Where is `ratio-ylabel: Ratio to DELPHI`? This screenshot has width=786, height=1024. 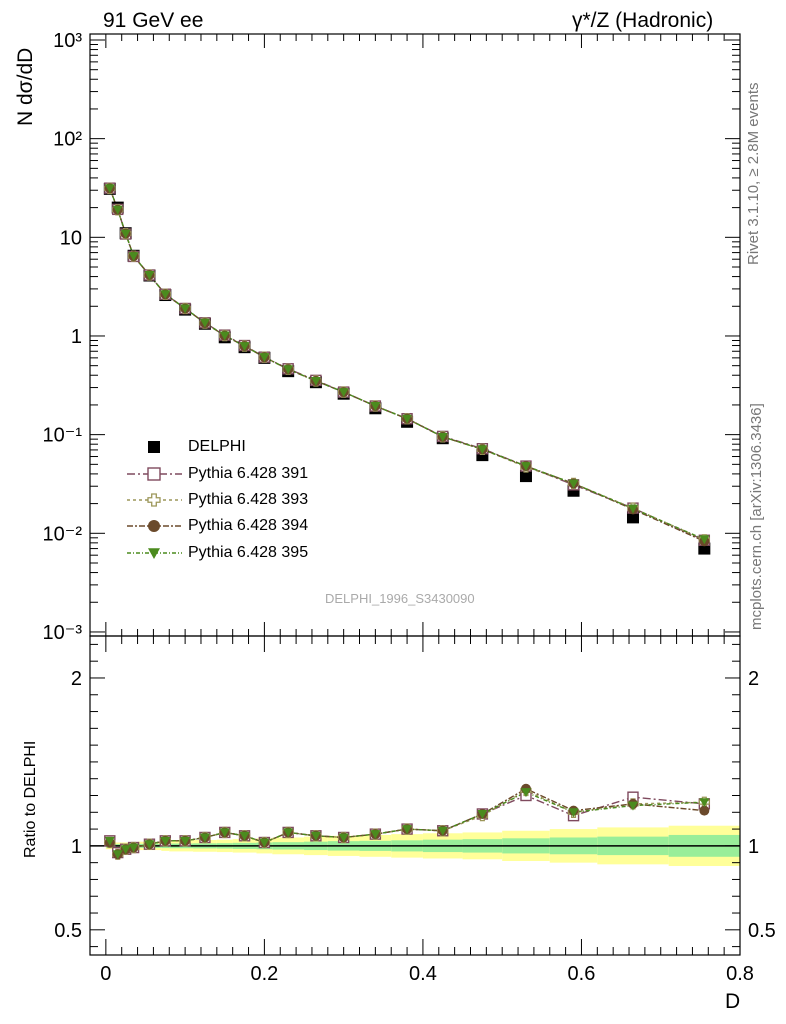 ratio-ylabel: Ratio to DELPHI is located at coordinates (30, 799).